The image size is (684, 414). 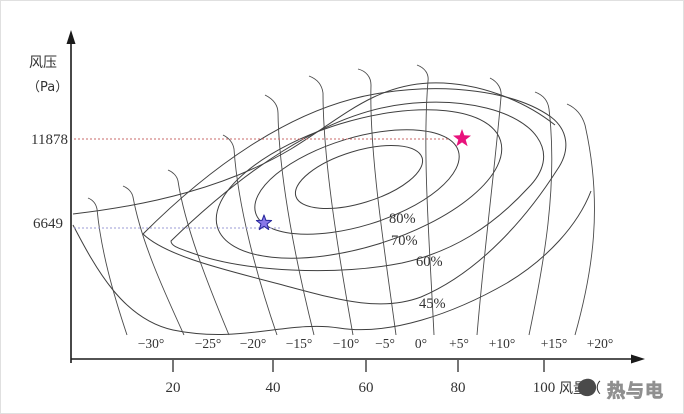 I want to click on x-tick-labels: 20 40 60 80 100, so click(x=361, y=388).